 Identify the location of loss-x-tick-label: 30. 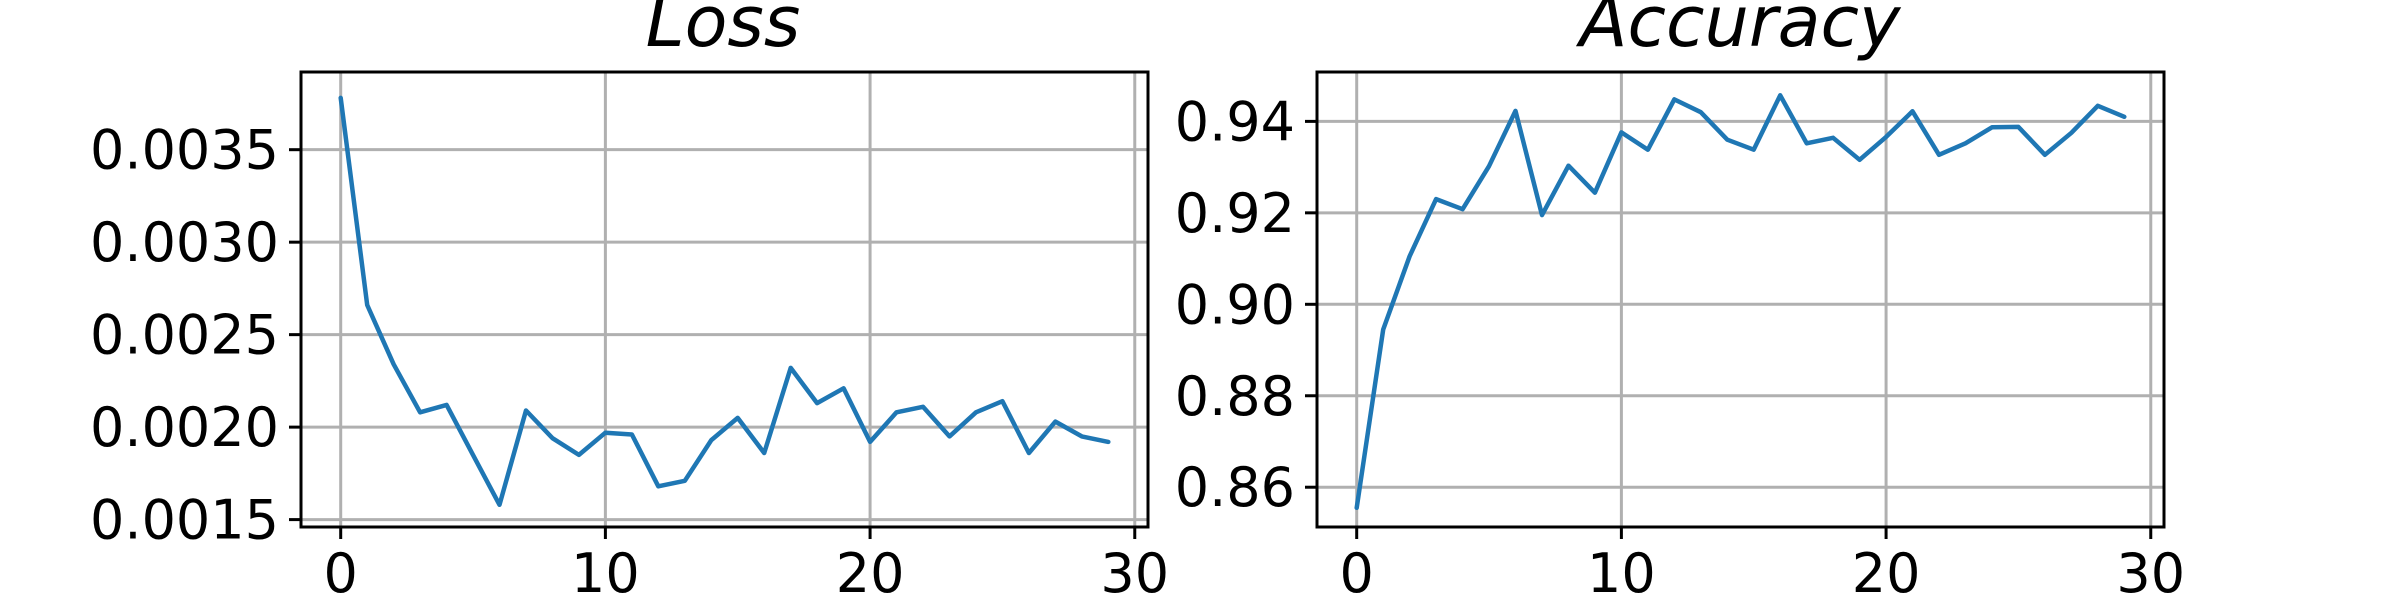
(1134, 571).